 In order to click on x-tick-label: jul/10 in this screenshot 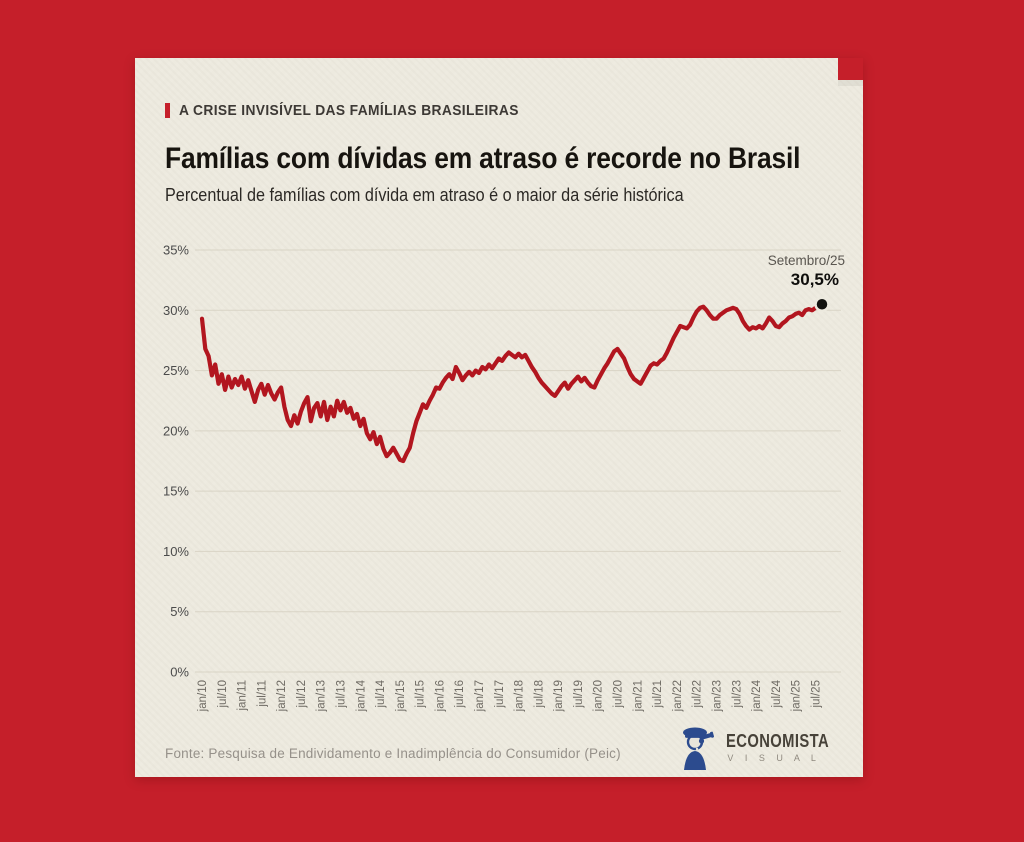, I will do `click(223, 694)`.